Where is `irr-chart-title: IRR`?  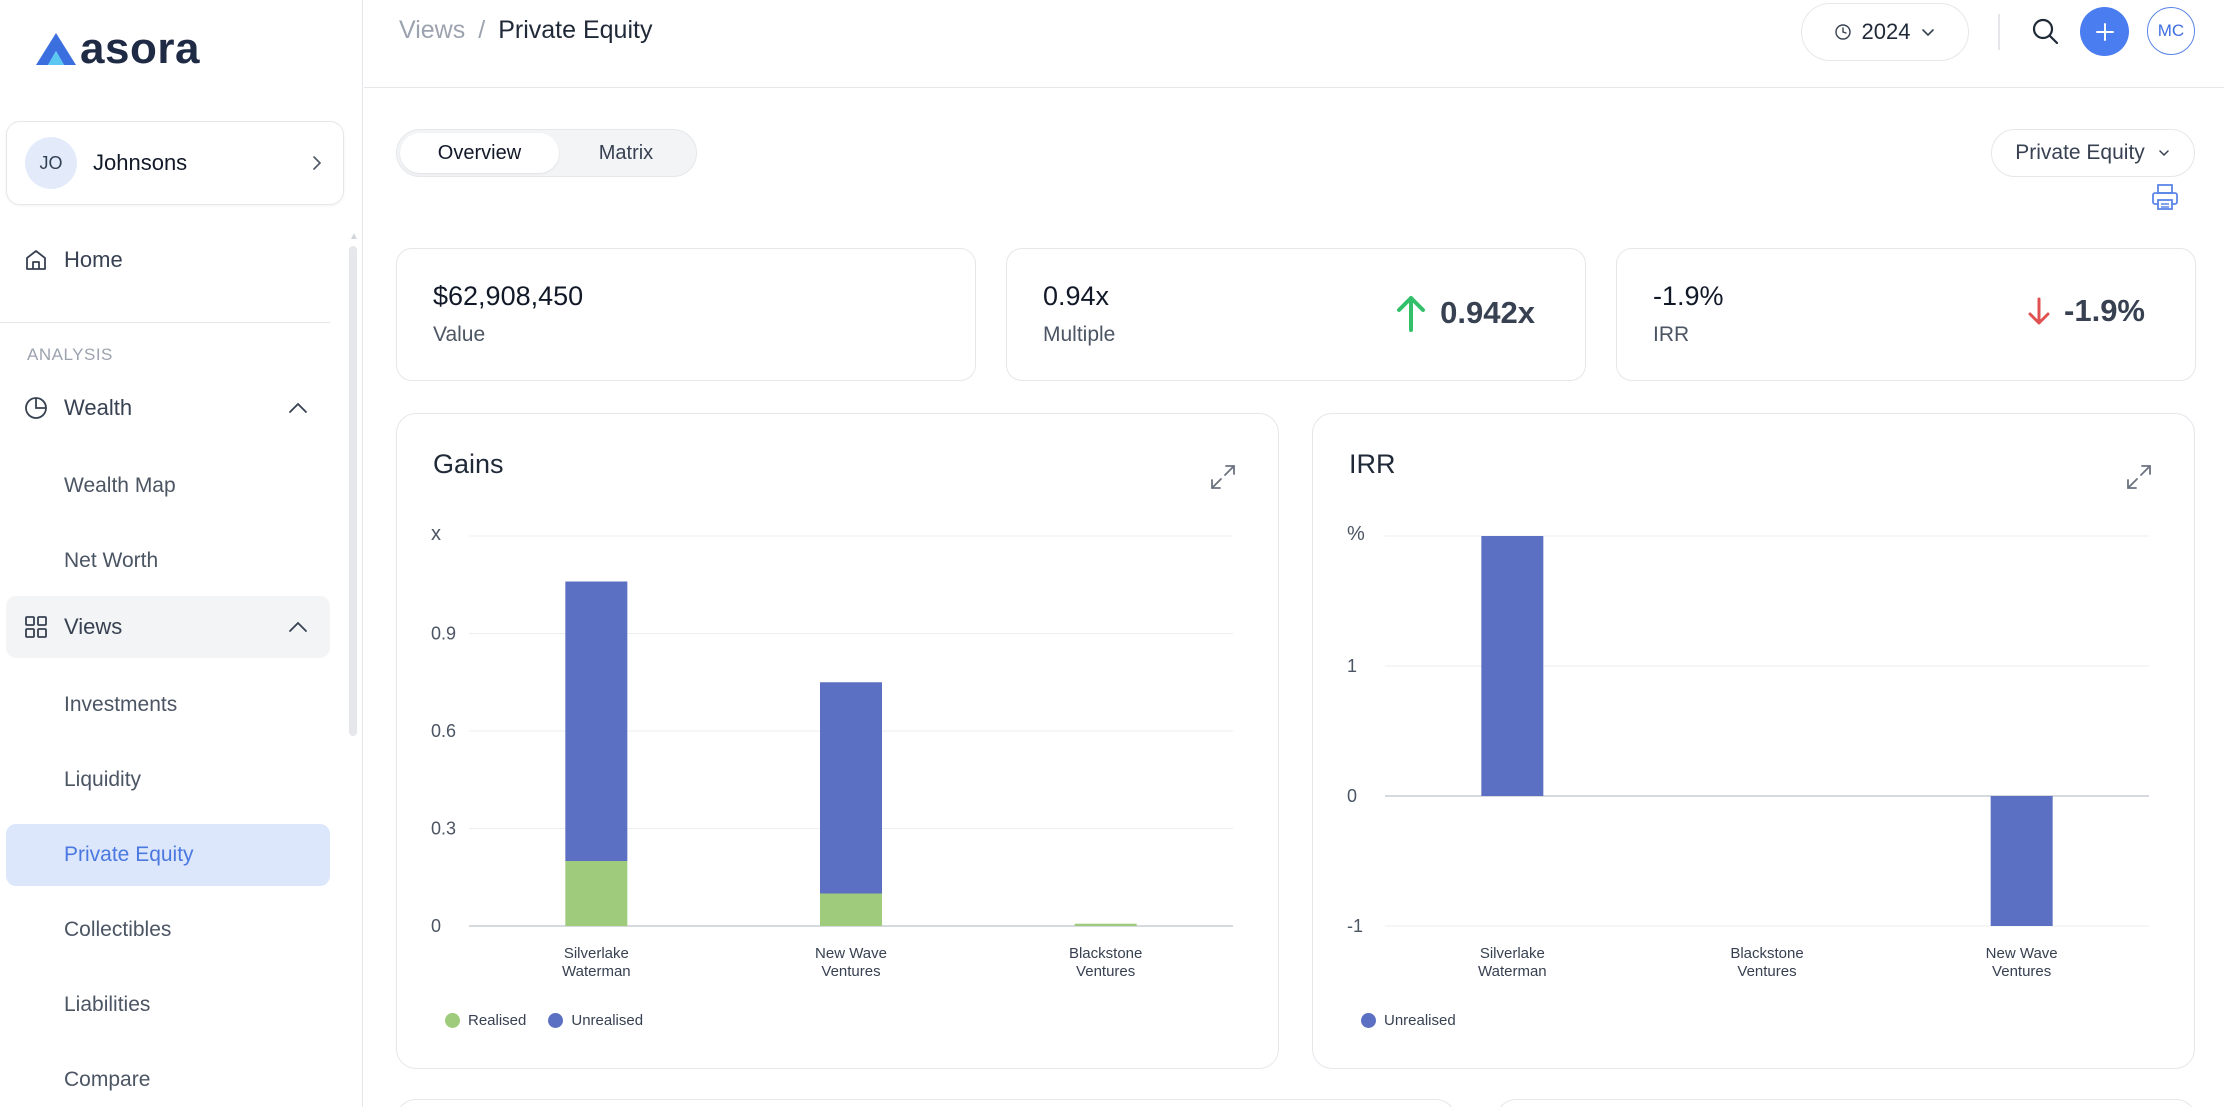
irr-chart-title: IRR is located at coordinates (1372, 464).